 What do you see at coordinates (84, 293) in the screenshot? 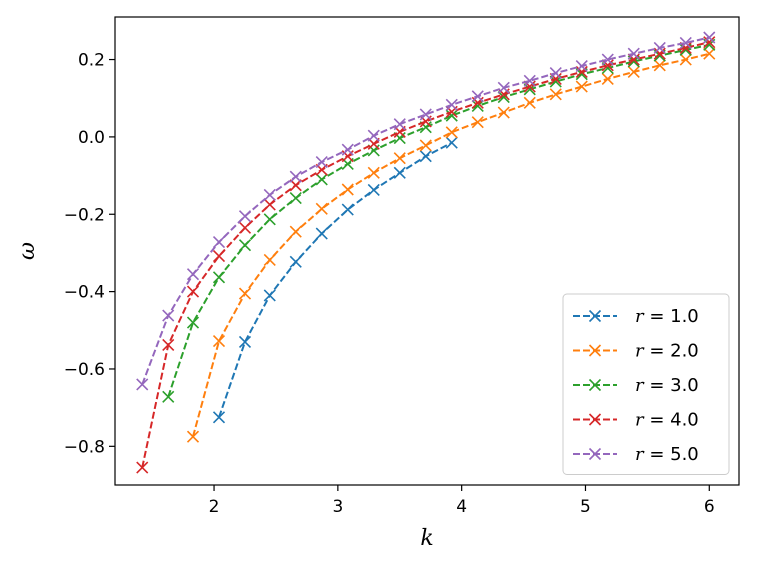
I see `y-tick-label: −0.4` at bounding box center [84, 293].